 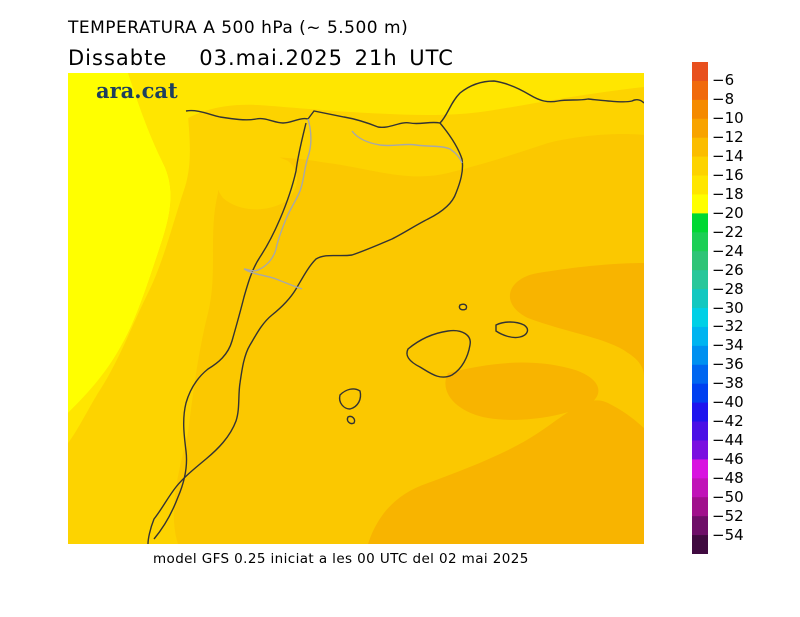 What do you see at coordinates (728, 212) in the screenshot?
I see `color-scale-label: −20` at bounding box center [728, 212].